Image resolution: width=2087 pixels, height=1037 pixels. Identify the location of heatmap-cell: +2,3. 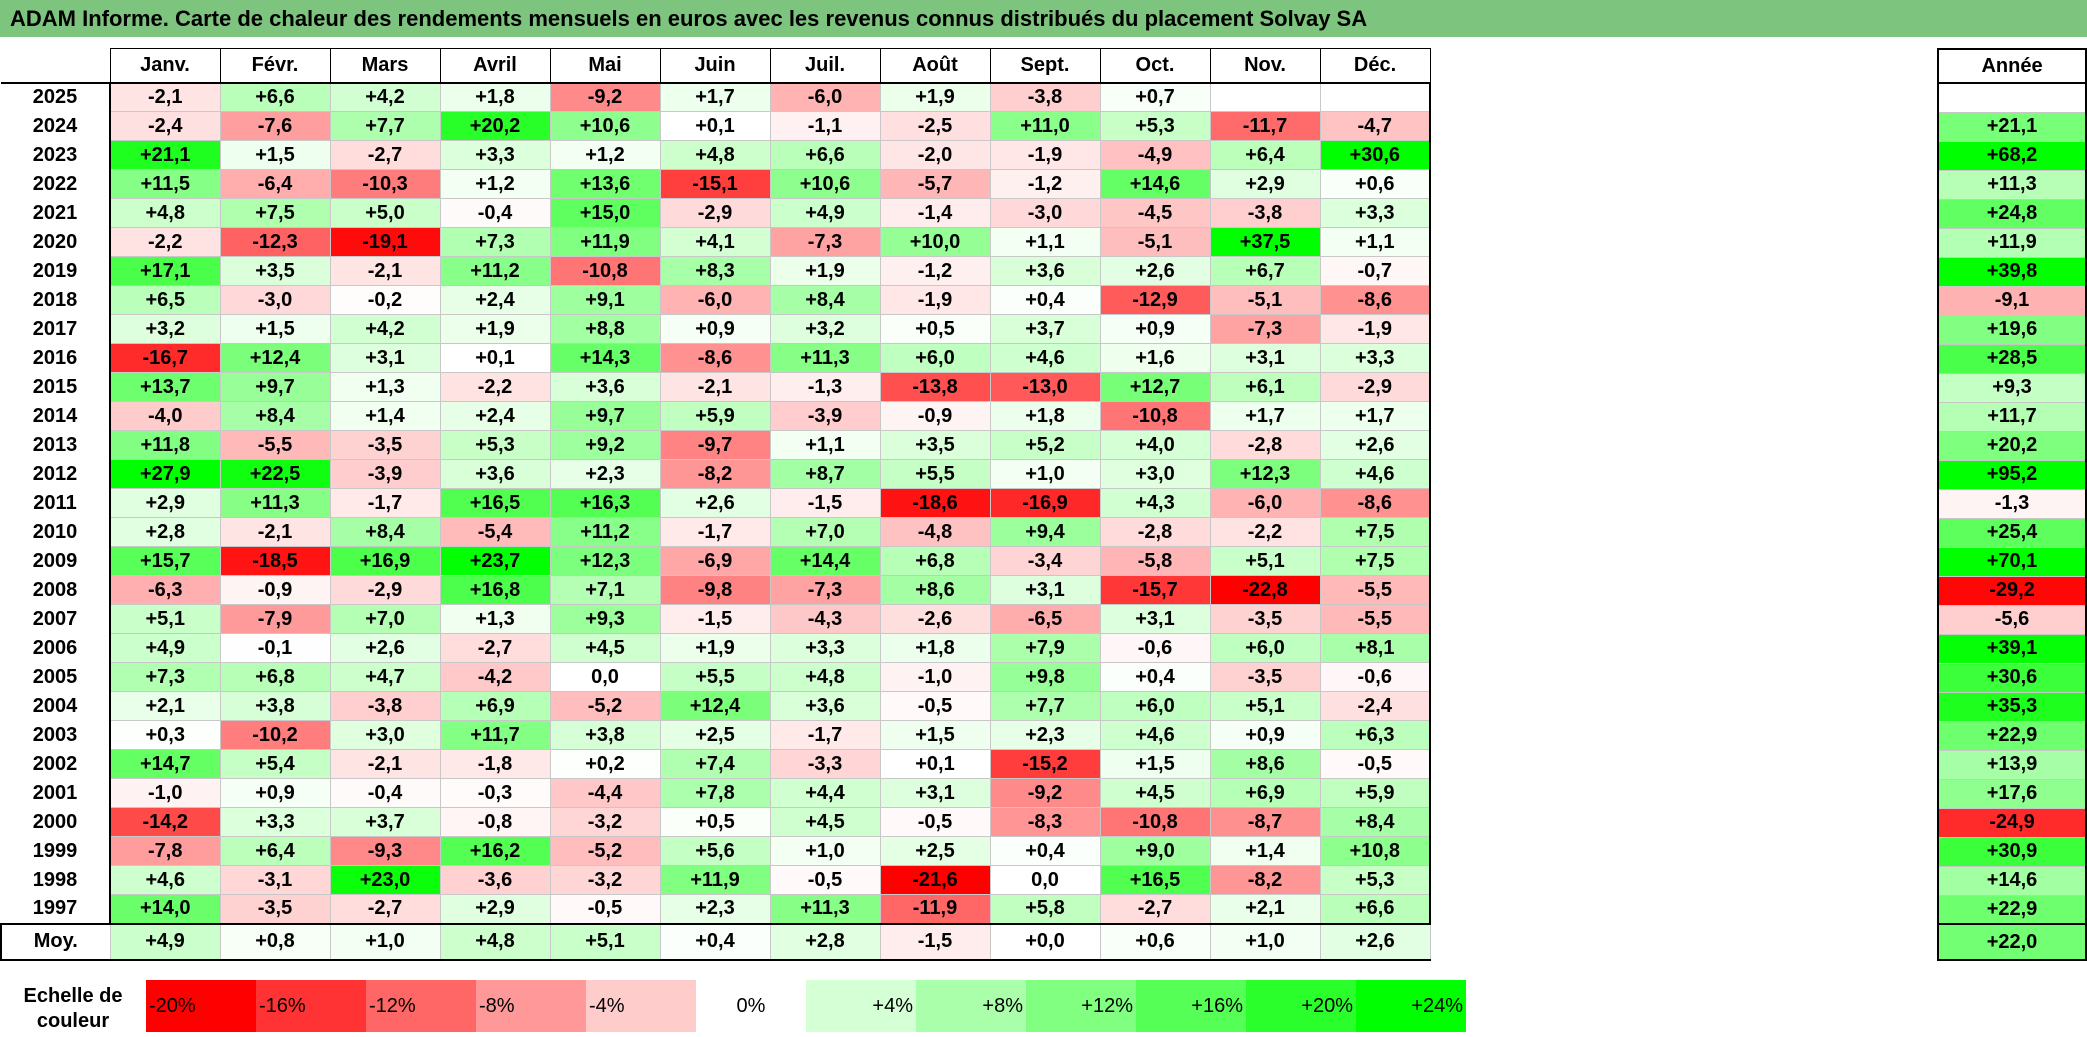
(1045, 735).